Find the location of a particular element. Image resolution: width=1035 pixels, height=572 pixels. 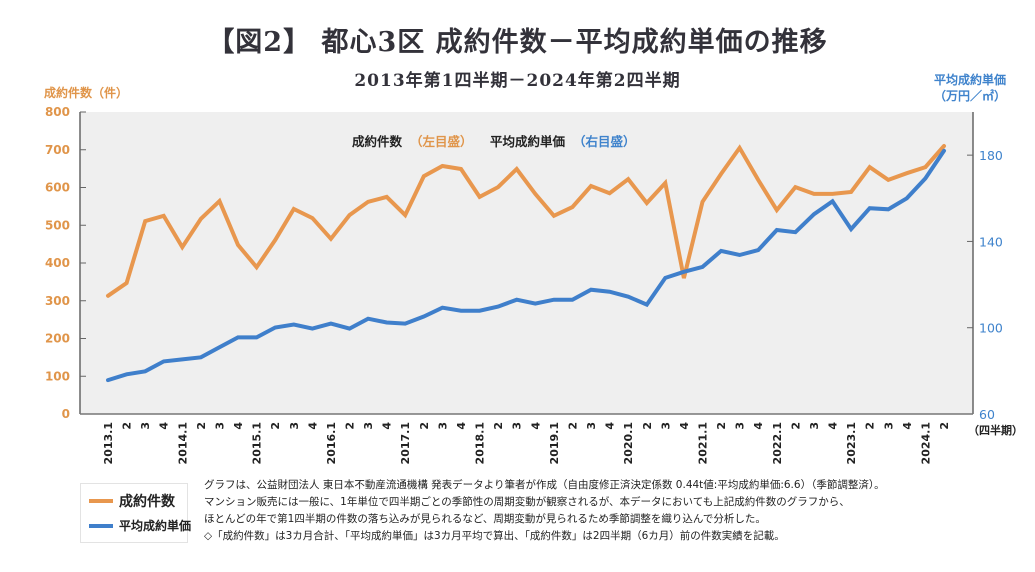

inline-legend-series1-note: （左目盛） is located at coordinates (441, 141).